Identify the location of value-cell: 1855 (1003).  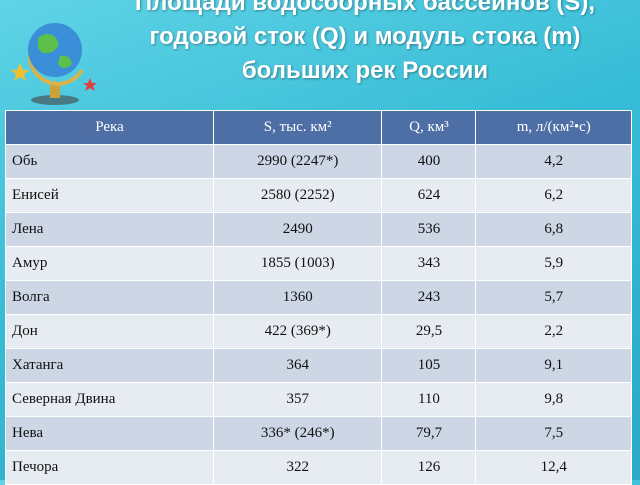
(297, 263).